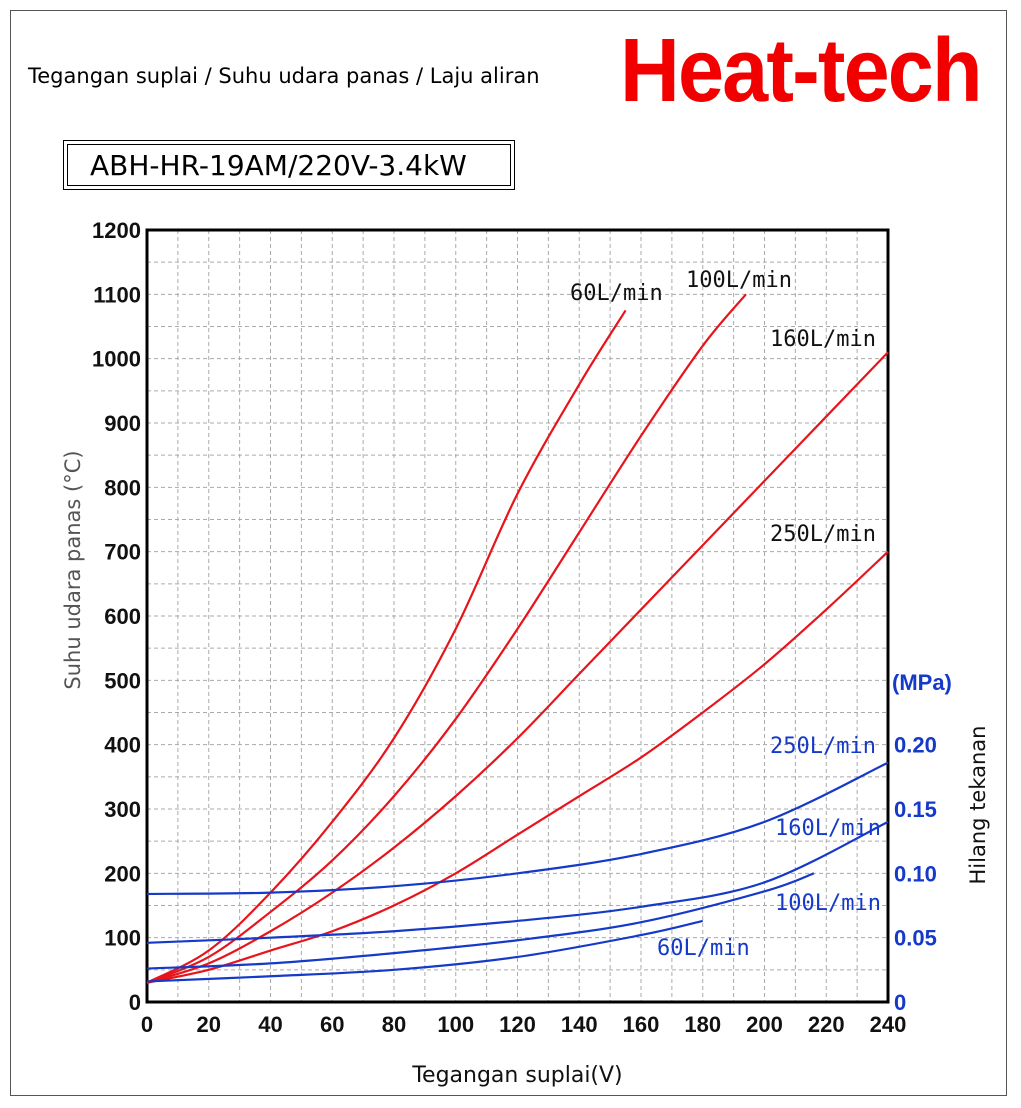  I want to click on x-tick-label: 220, so click(826, 1024).